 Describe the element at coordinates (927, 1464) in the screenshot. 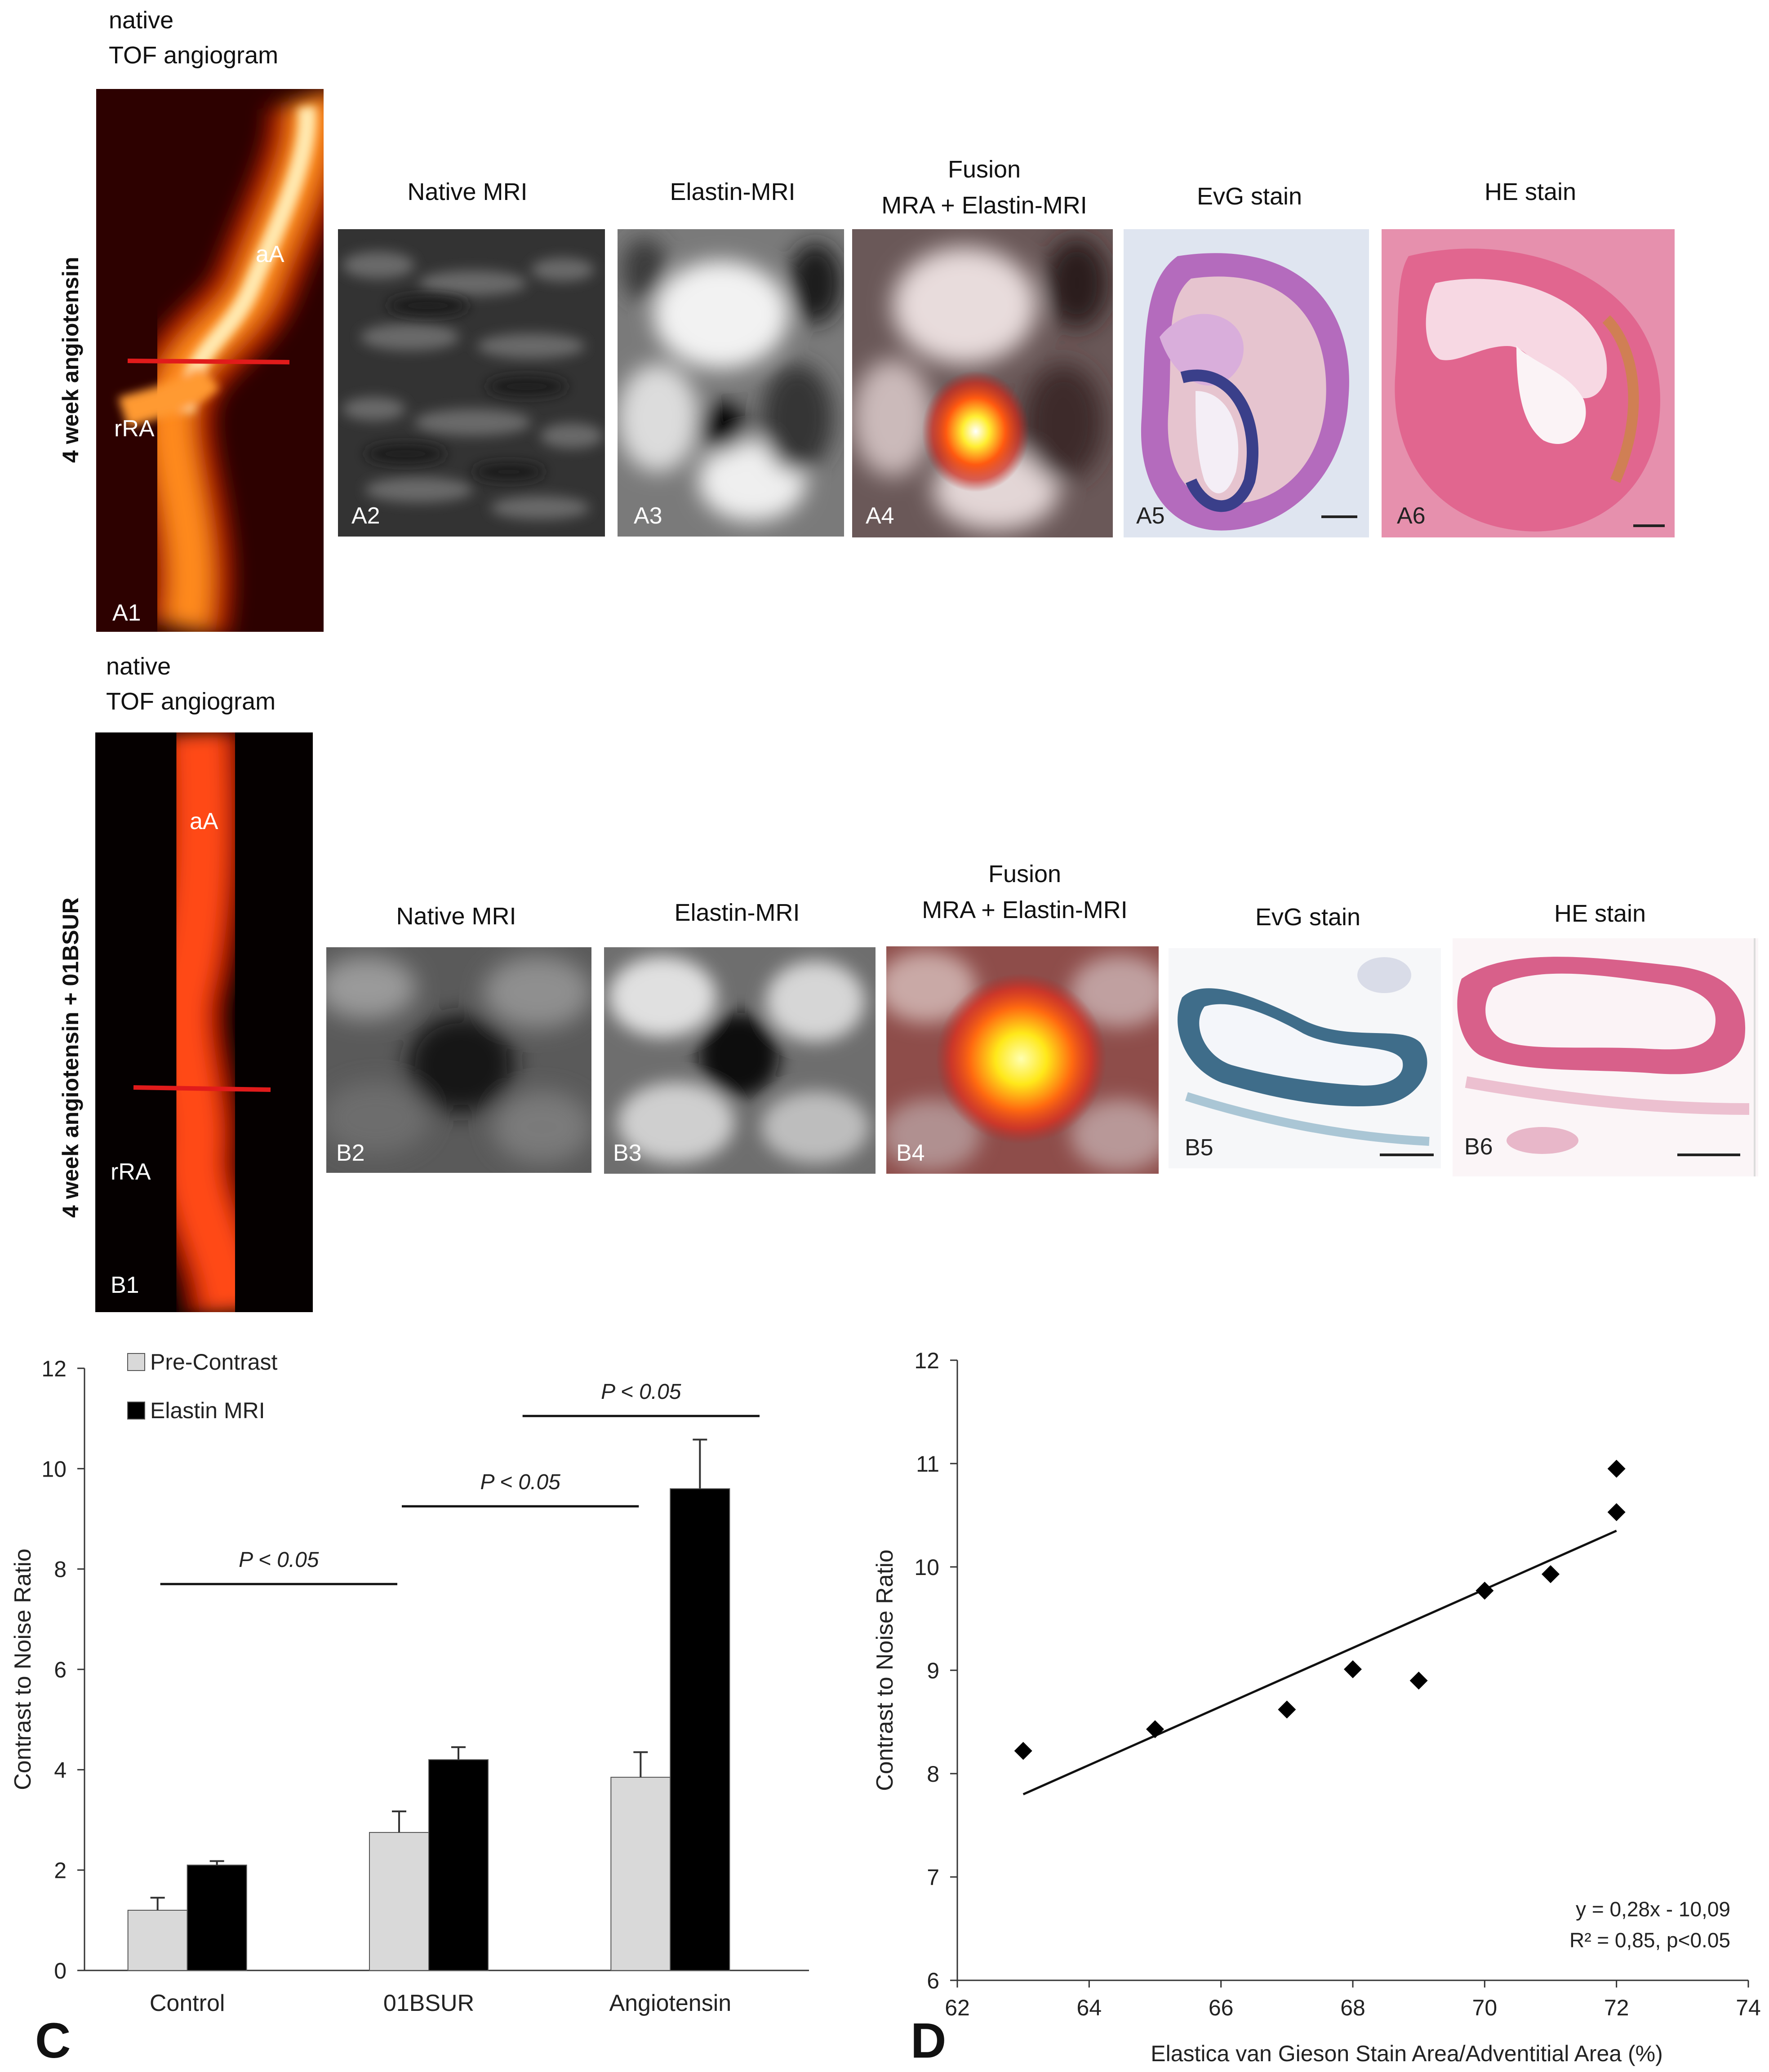

I see `y-tick-label: 11` at that location.